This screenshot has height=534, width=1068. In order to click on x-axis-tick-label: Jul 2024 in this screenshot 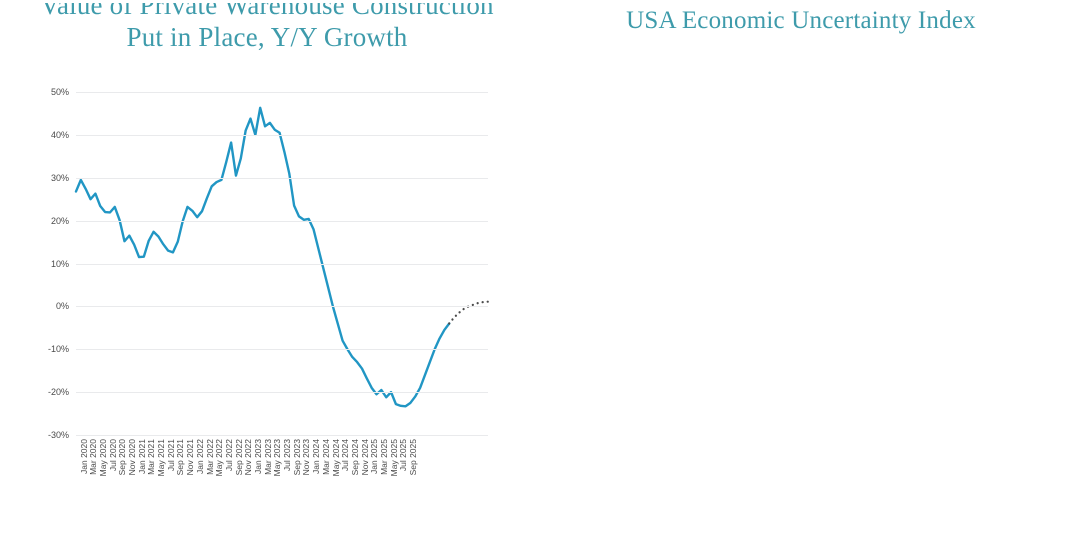, I will do `click(345, 455)`.